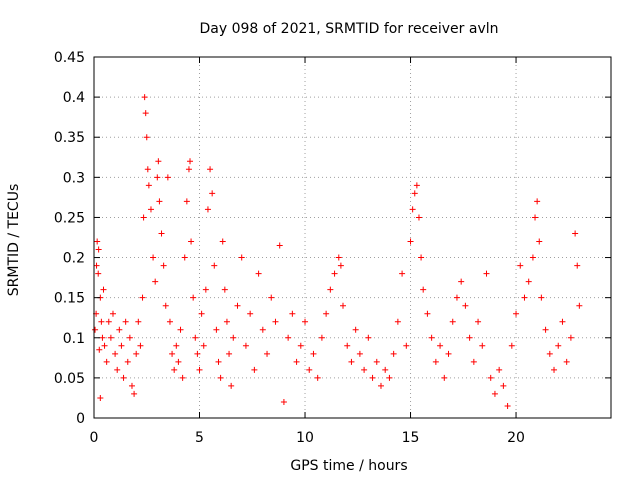  Describe the element at coordinates (69, 218) in the screenshot. I see `y-tick-label: 0.25` at that location.